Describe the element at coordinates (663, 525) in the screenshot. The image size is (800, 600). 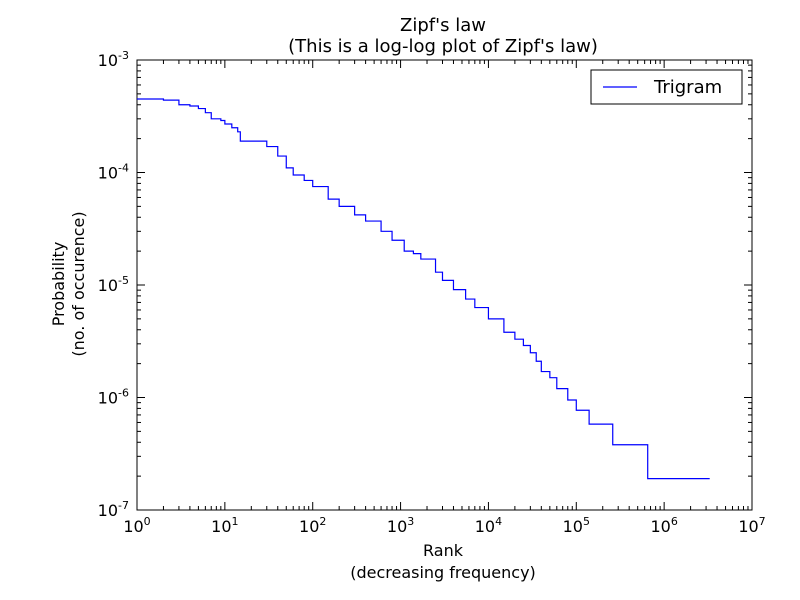
I see `x-tick-label: 10⁶` at that location.